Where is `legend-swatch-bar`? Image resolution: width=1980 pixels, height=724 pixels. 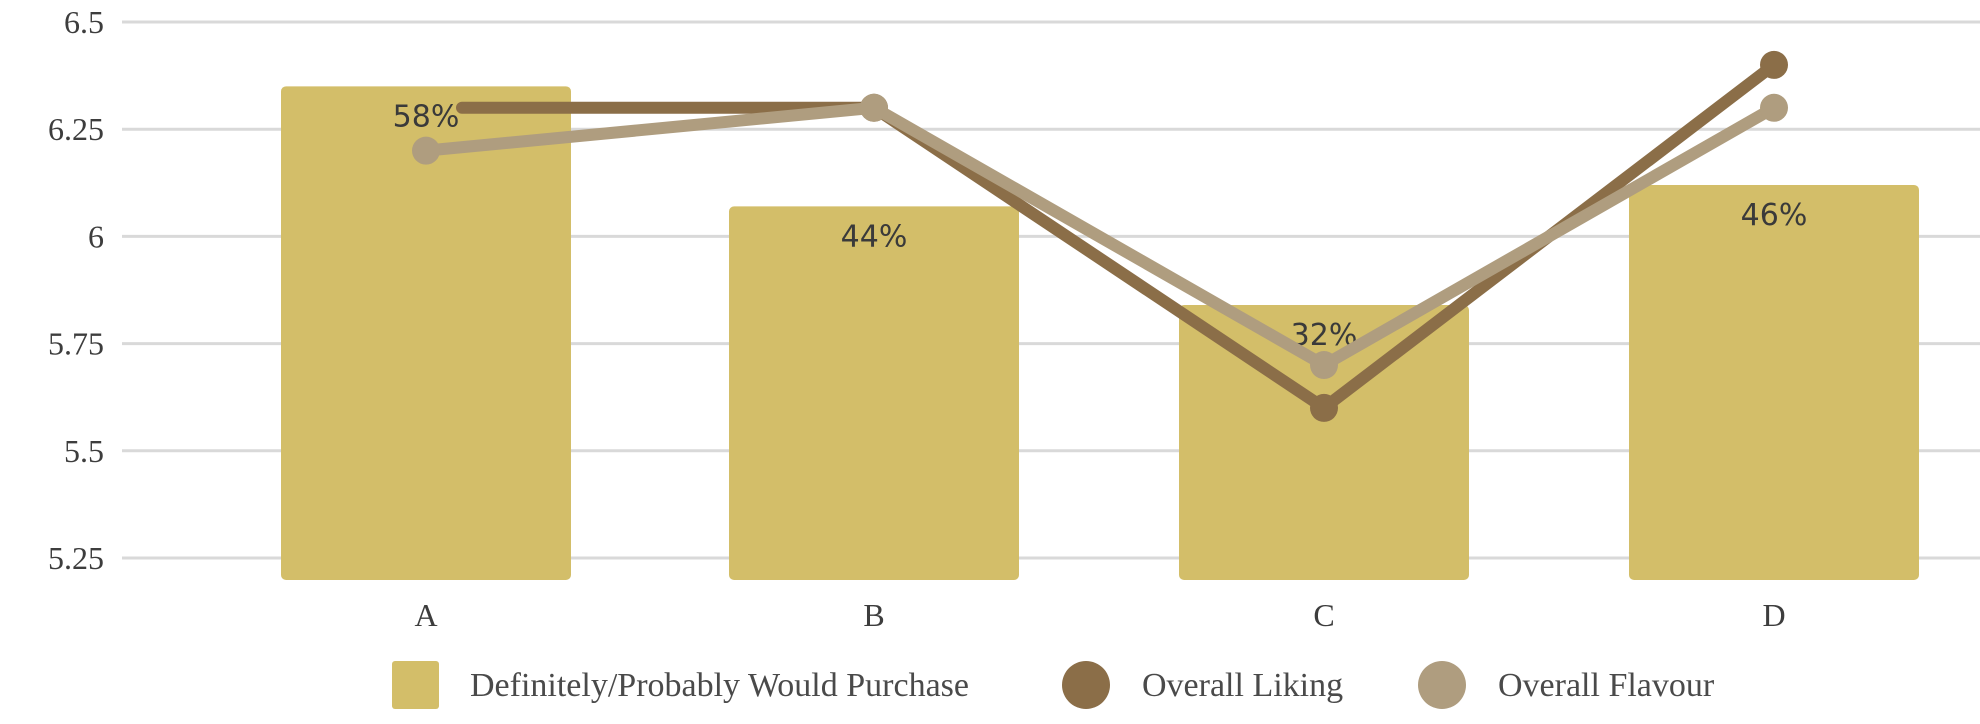
legend-swatch-bar is located at coordinates (415, 685).